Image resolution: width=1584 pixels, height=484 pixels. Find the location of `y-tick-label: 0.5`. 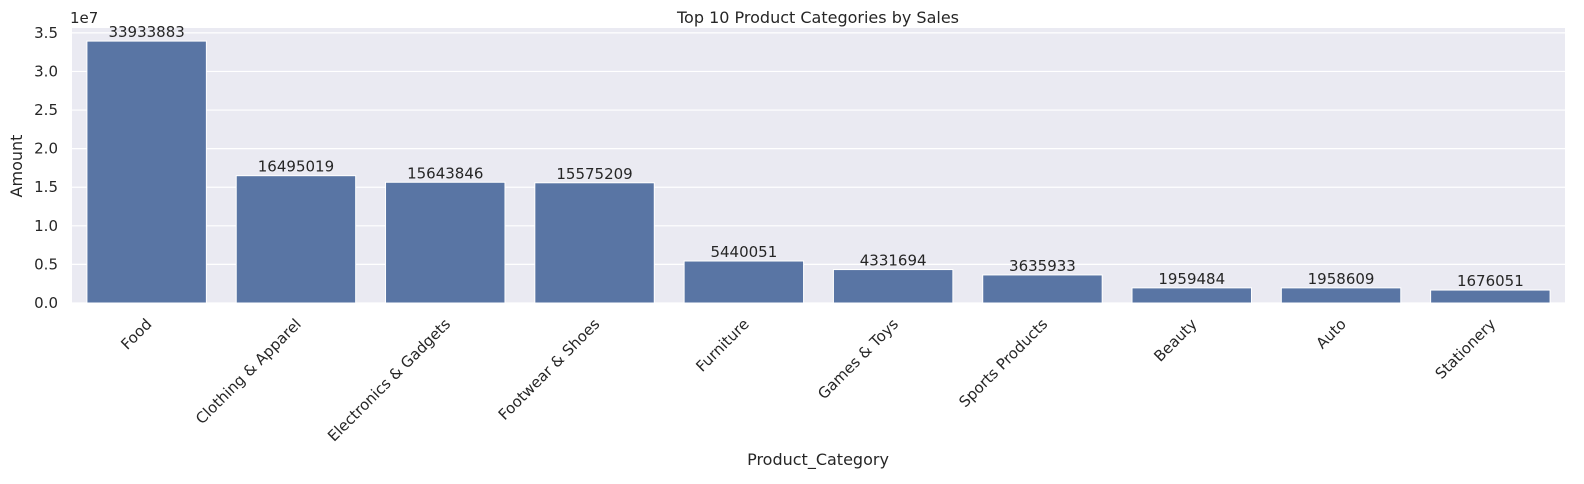

y-tick-label: 0.5 is located at coordinates (46, 264).